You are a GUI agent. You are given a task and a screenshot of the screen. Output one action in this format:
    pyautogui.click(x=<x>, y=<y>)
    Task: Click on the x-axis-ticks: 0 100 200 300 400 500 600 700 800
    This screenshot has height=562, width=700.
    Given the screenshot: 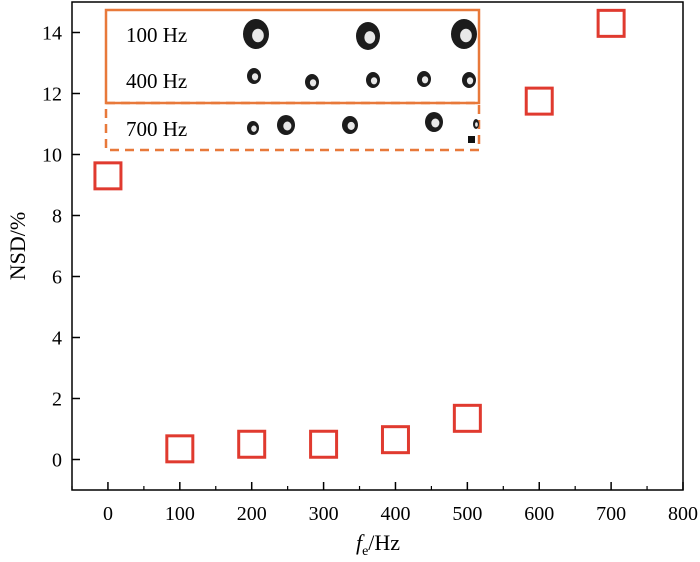 What is the action you would take?
    pyautogui.click(x=384, y=503)
    